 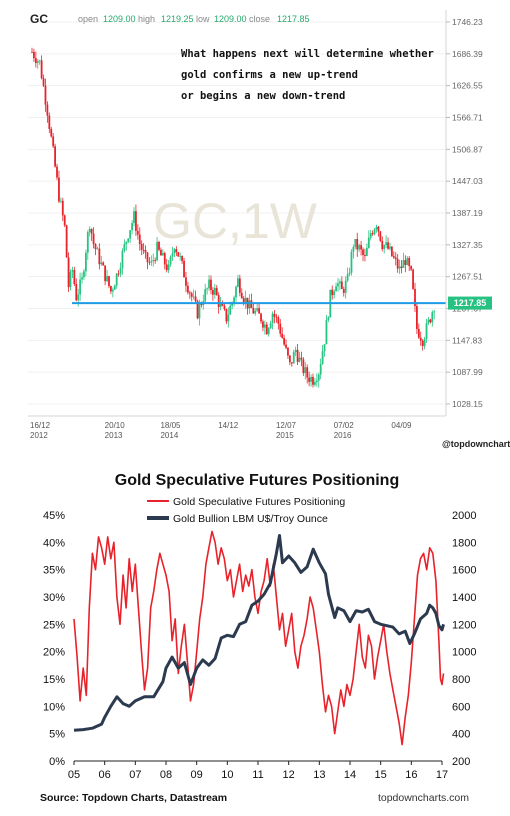 I want to click on time-tick-year: 2013, so click(x=114, y=435).